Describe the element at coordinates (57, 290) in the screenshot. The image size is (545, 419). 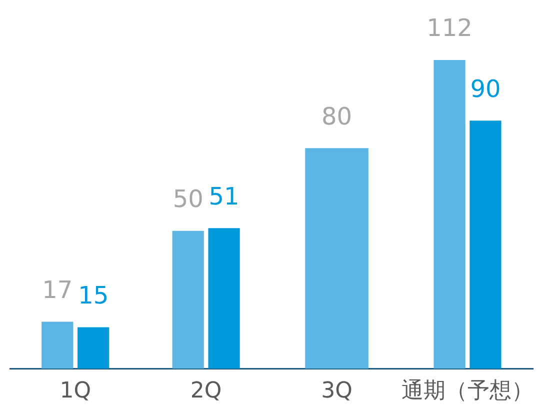
I see `data-label: 17` at that location.